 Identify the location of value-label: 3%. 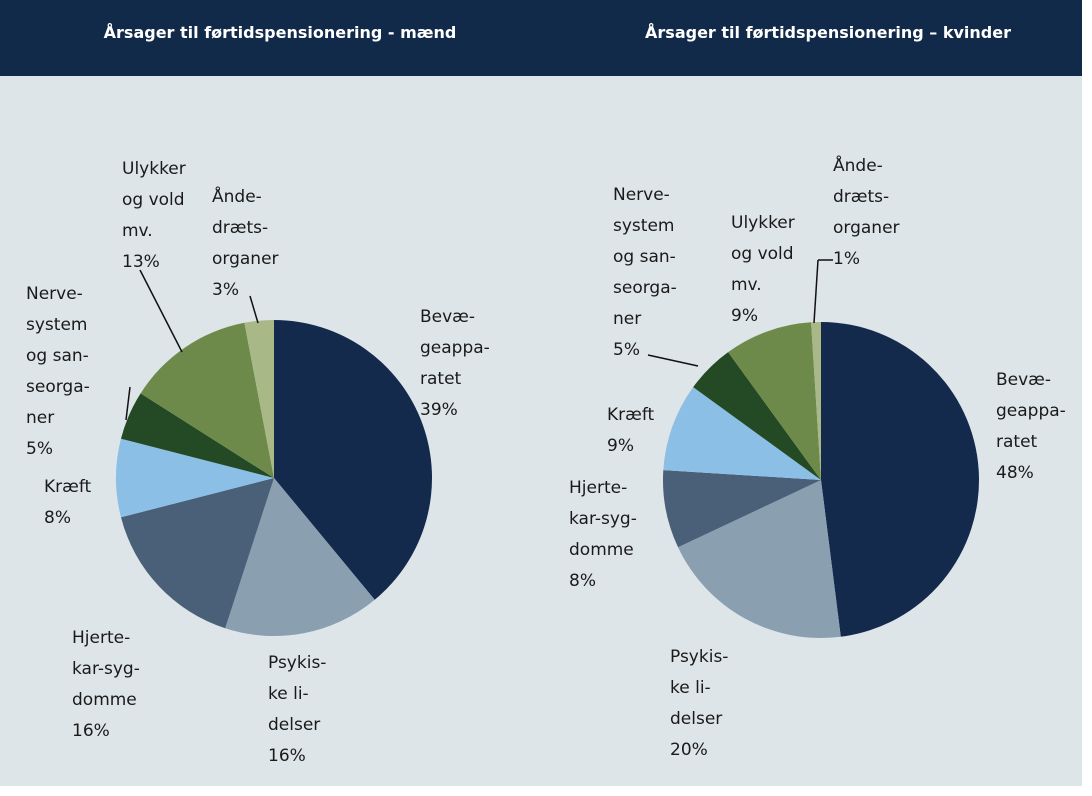
(225, 290).